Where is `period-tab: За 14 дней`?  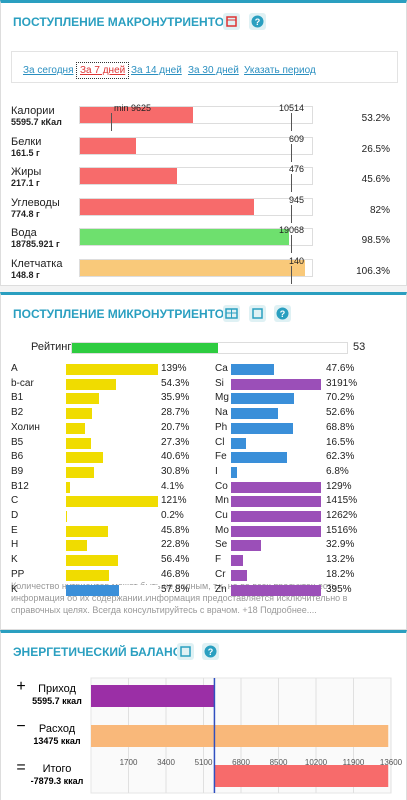 period-tab: За 14 дней is located at coordinates (156, 70).